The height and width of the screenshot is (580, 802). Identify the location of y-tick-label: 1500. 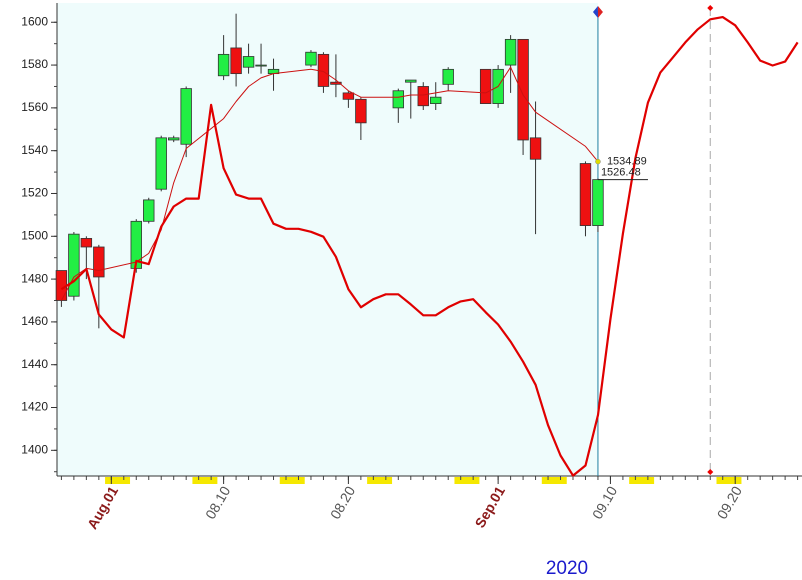
(34, 235).